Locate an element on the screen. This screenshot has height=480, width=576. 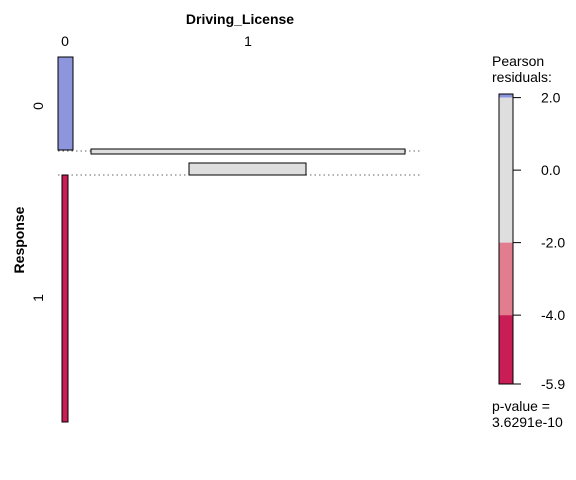
p-value-label: p-value = is located at coordinates (521, 406).